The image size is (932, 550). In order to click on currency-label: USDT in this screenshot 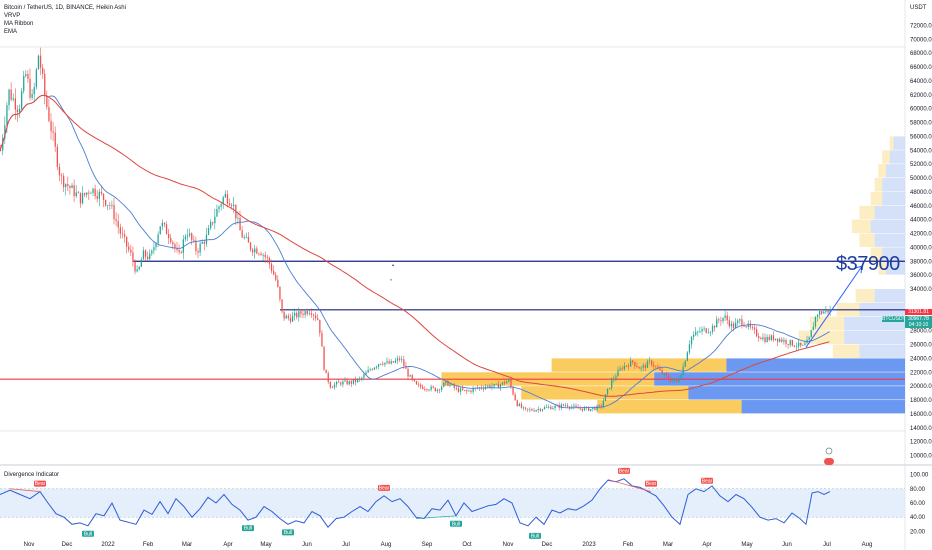, I will do `click(918, 8)`.